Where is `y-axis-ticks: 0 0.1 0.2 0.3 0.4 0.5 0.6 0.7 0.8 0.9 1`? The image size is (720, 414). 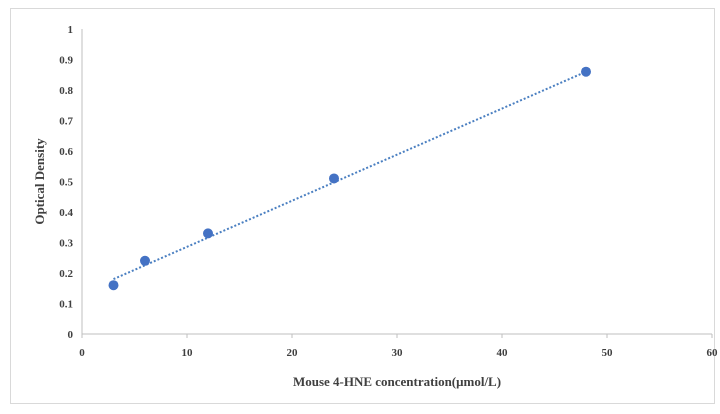
y-axis-ticks: 0 0.1 0.2 0.3 0.4 0.5 0.6 0.7 0.8 0.9 1 is located at coordinates (66, 182).